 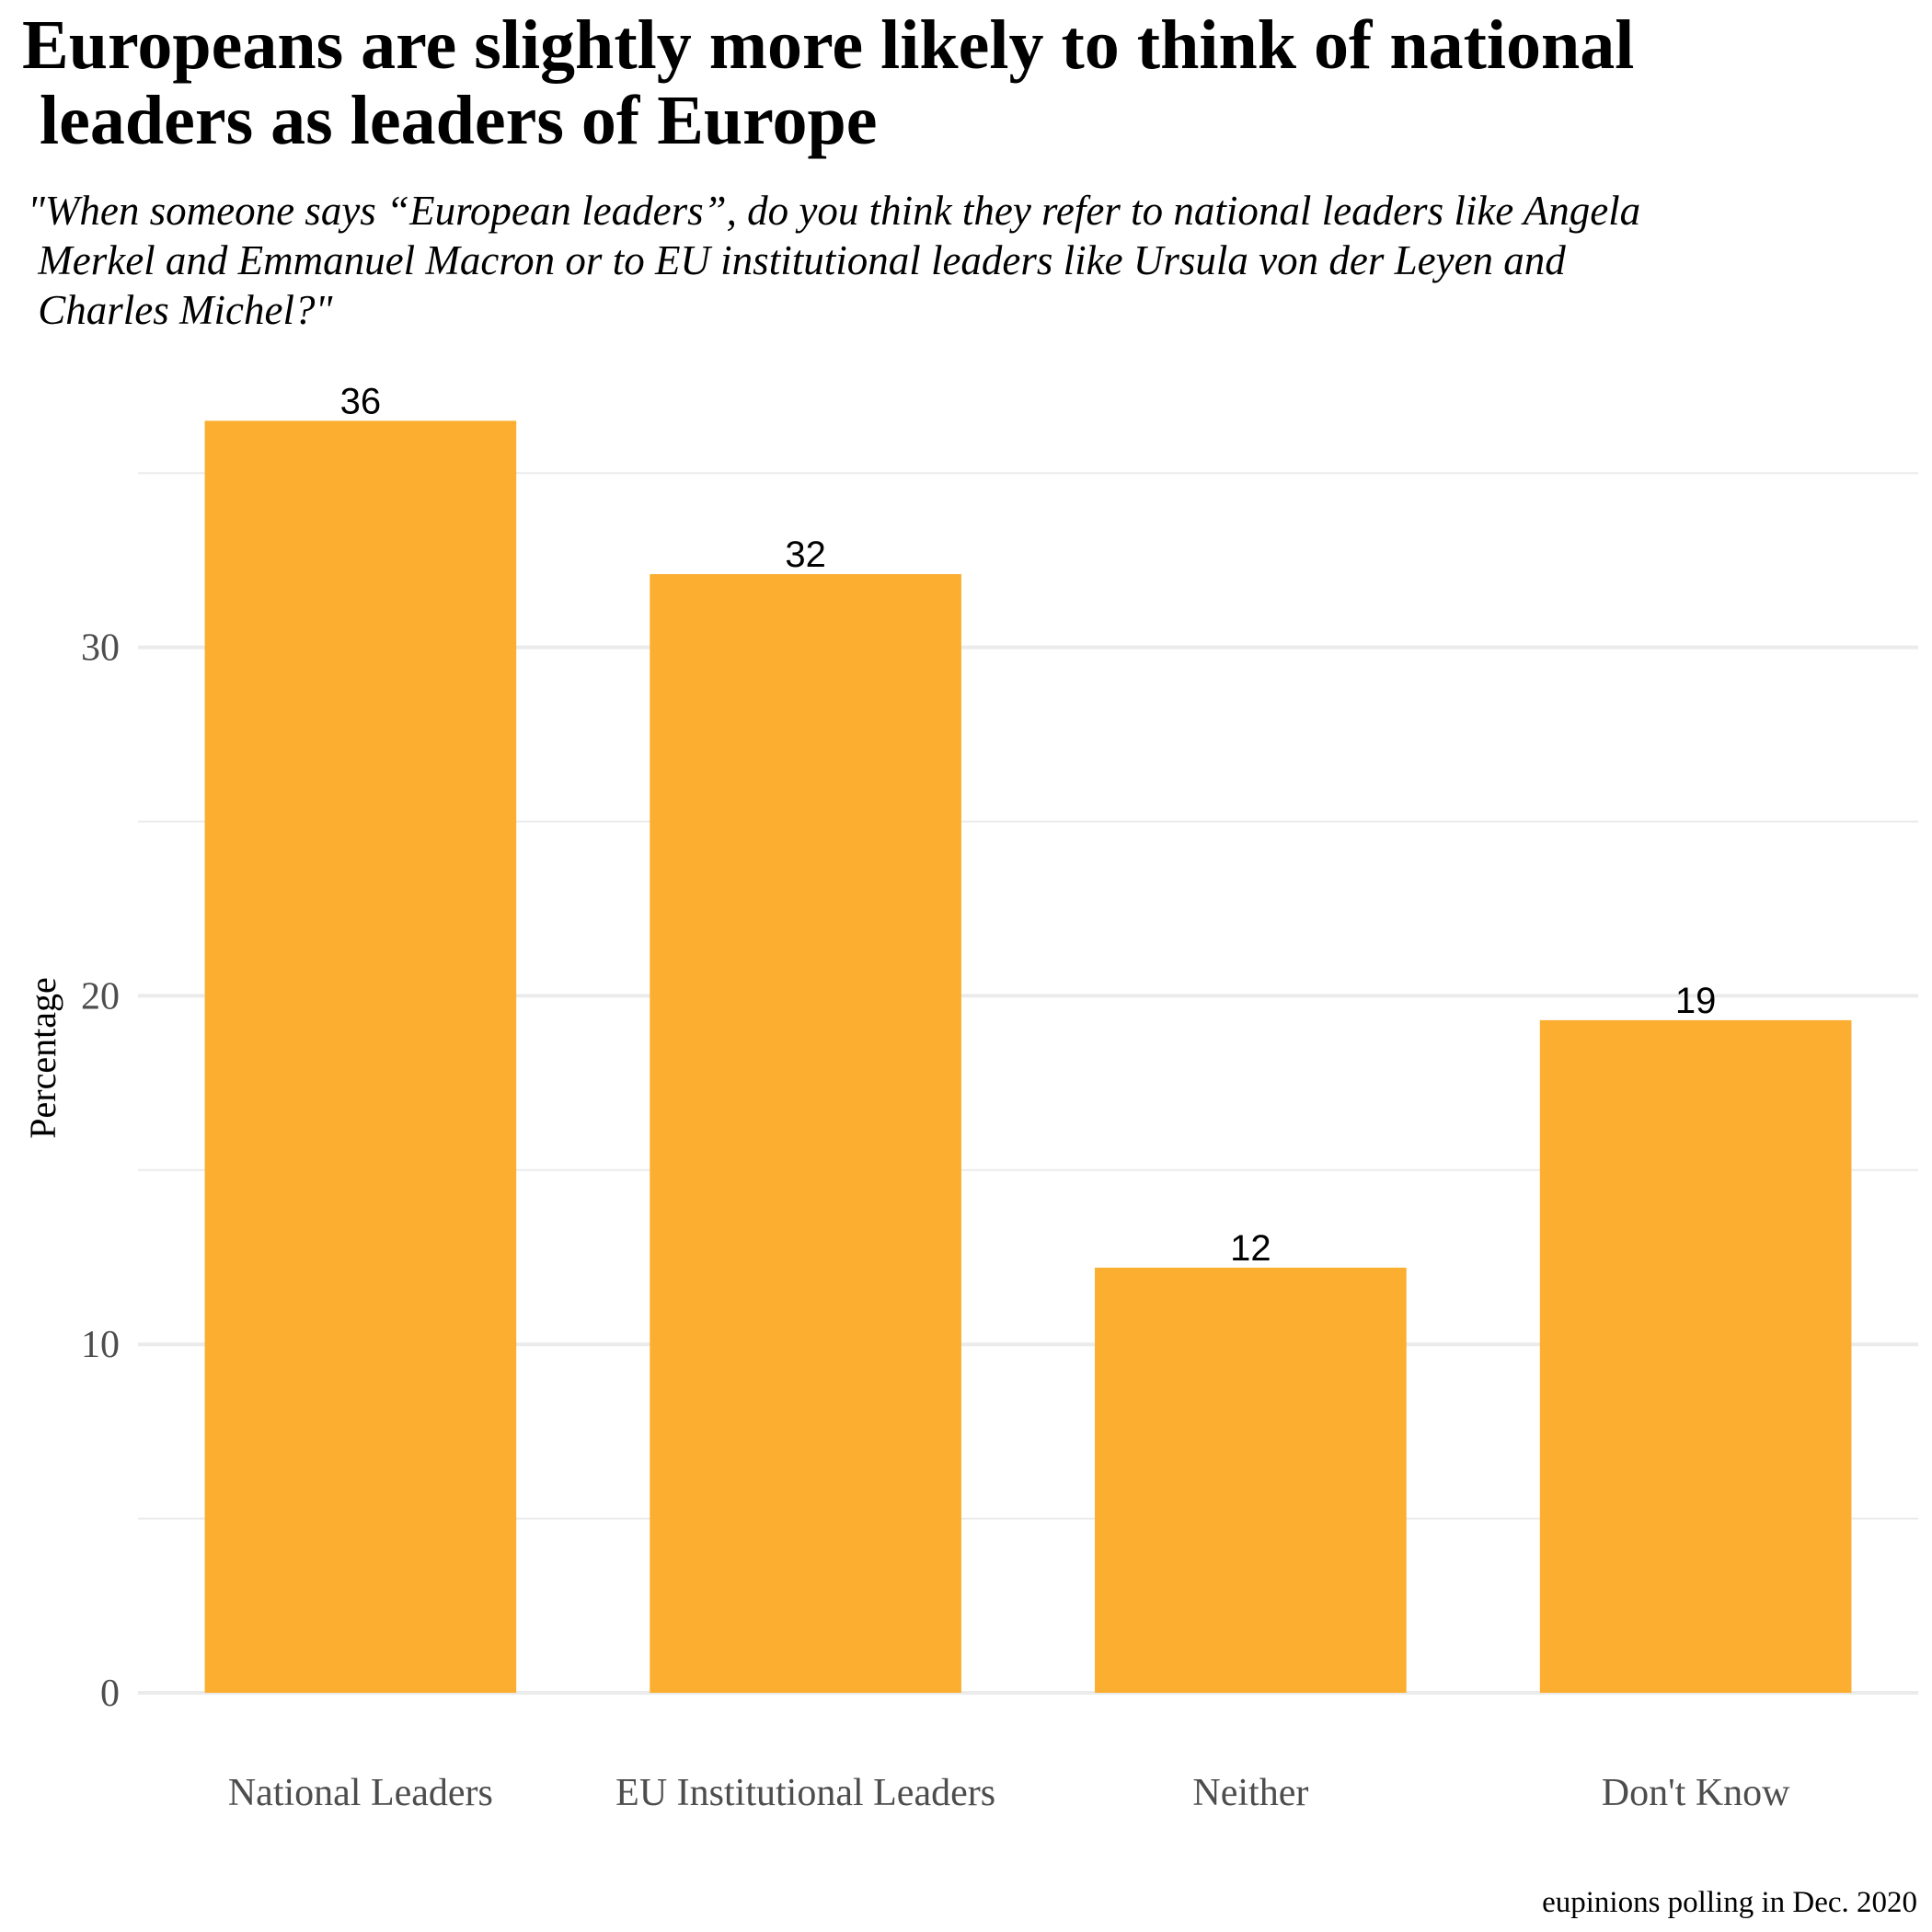 What do you see at coordinates (1250, 1248) in the screenshot?
I see `data-label: 12` at bounding box center [1250, 1248].